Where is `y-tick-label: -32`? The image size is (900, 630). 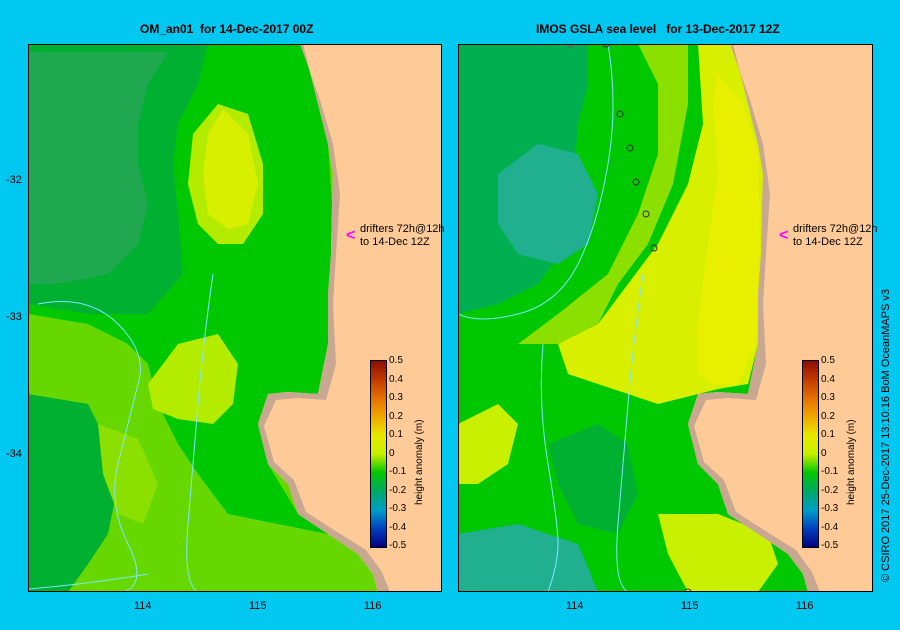 y-tick-label: -32 is located at coordinates (14, 180).